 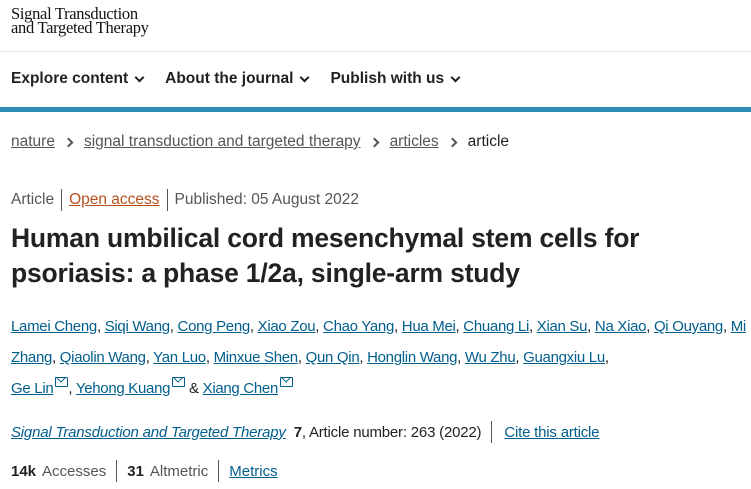 I want to click on author-link: Xiang Chen, so click(x=240, y=388).